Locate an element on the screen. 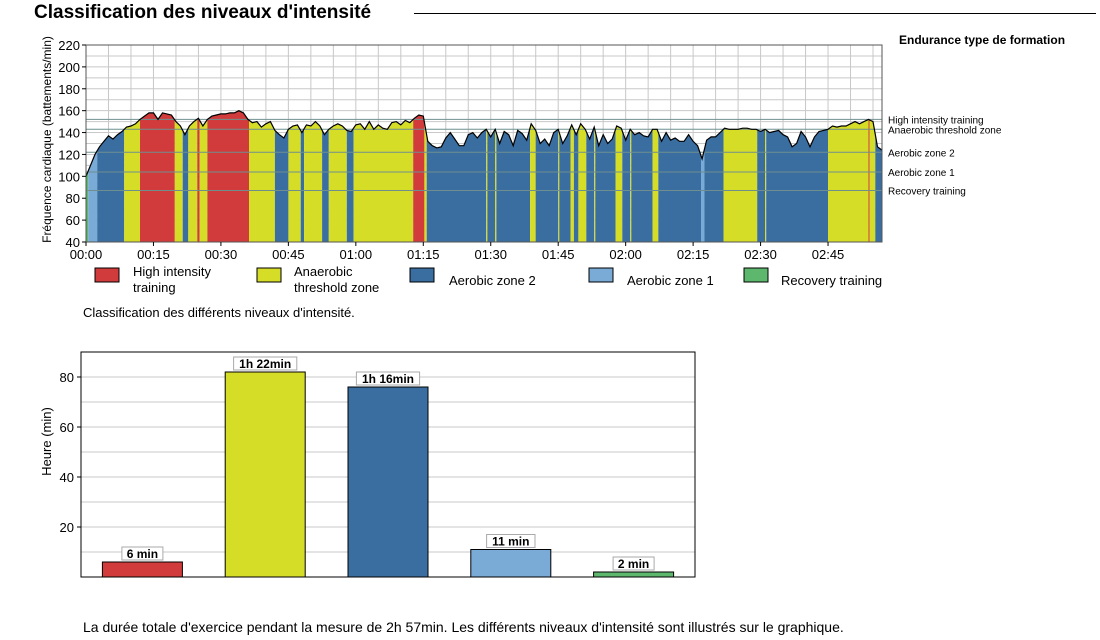  zone-threshold-label: Aerobic zone 2 is located at coordinates (921, 153).